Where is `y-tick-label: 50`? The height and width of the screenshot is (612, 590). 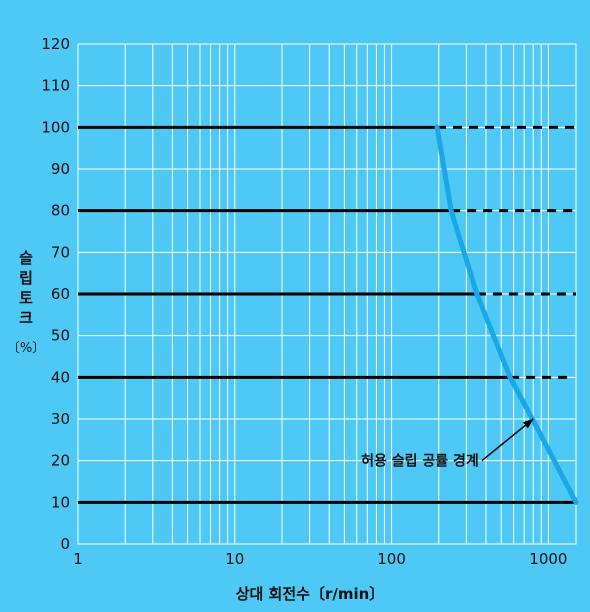
y-tick-label: 50 is located at coordinates (60, 336).